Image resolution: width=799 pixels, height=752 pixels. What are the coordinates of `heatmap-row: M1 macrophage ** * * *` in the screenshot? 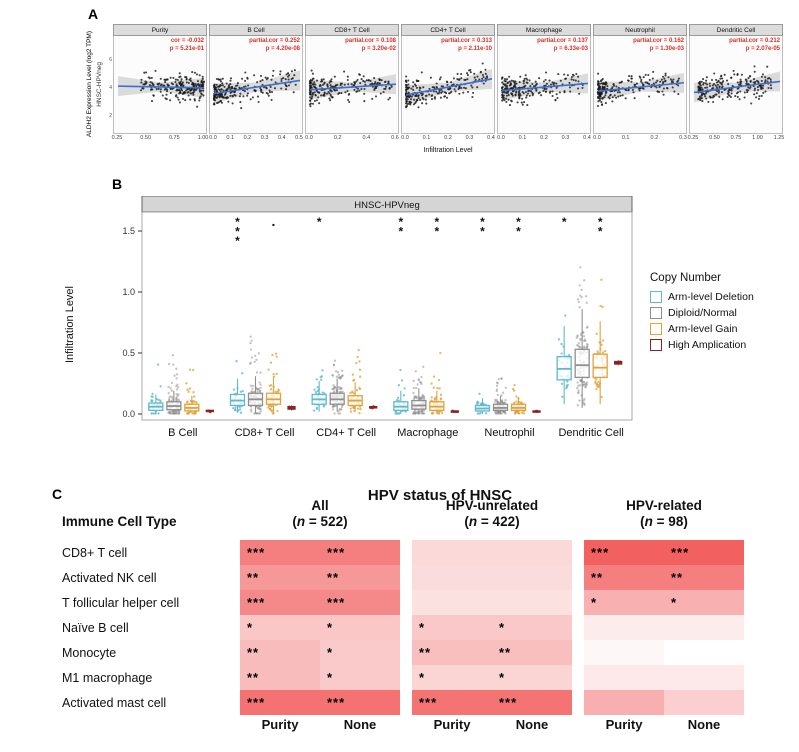 It's located at (403, 677).